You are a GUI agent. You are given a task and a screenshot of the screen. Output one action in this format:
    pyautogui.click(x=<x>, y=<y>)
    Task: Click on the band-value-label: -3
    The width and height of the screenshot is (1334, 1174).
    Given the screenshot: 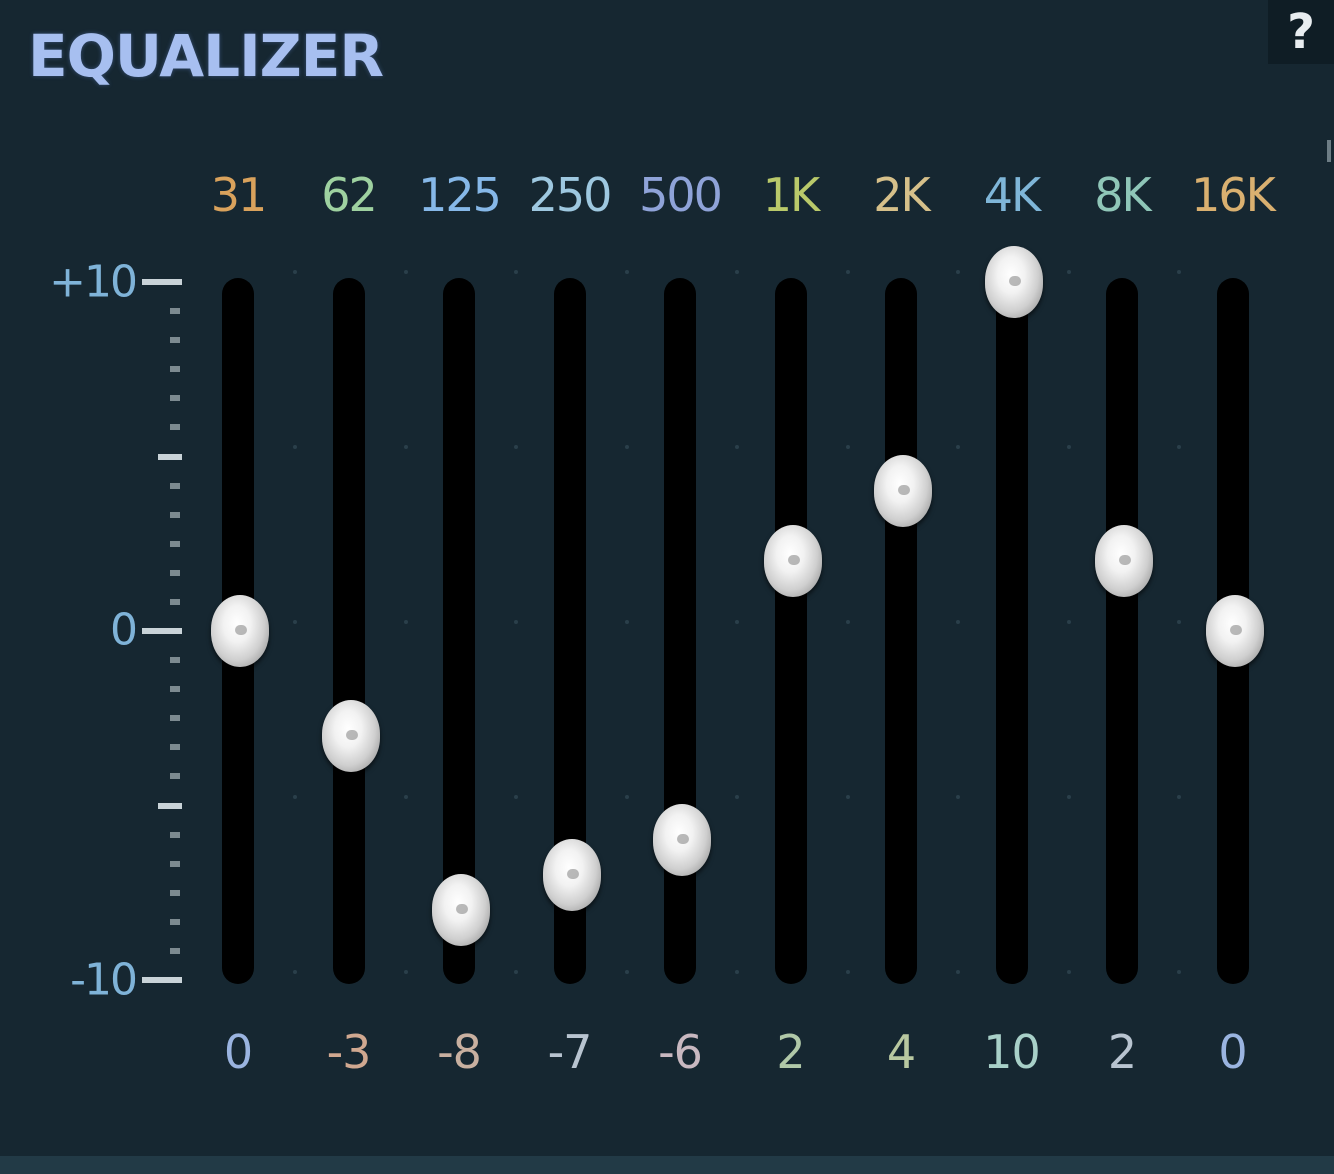 What is the action you would take?
    pyautogui.click(x=349, y=1052)
    